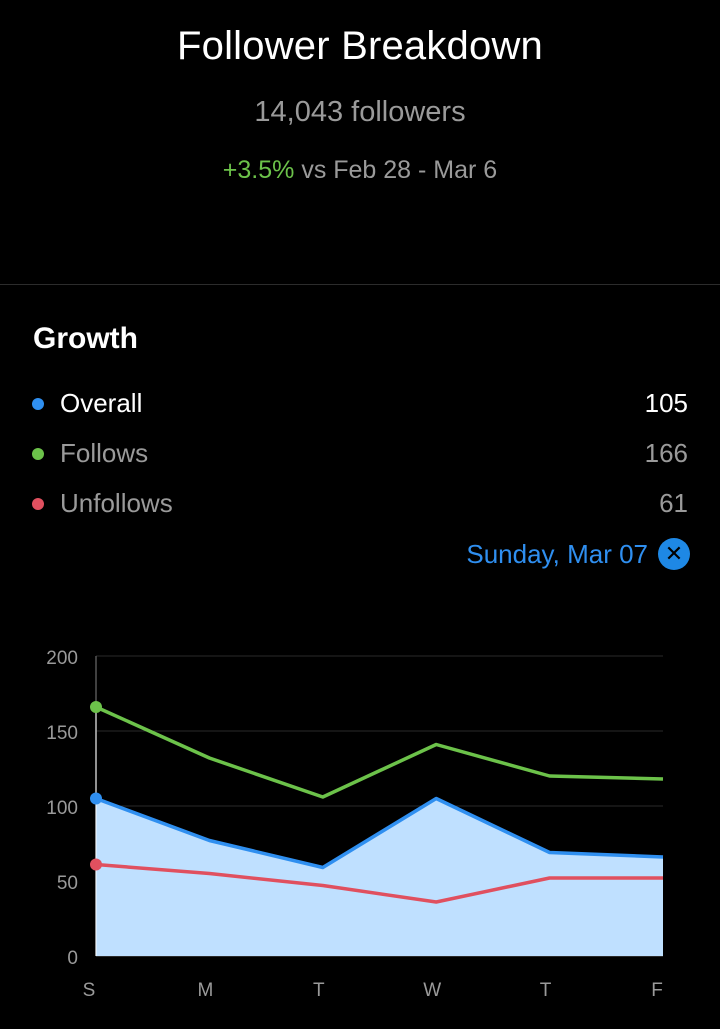 The image size is (720, 1029). I want to click on series-line-follows, so click(379, 752).